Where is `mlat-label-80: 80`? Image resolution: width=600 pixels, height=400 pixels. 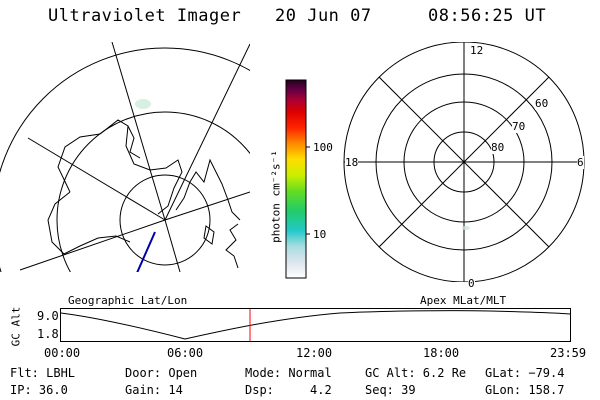 mlat-label-80: 80 is located at coordinates (498, 147).